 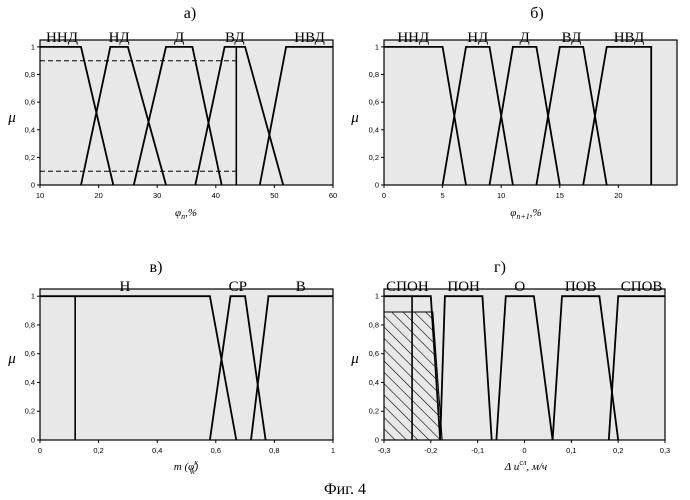 I want to click on figure-caption: Фиг. 4, so click(x=345, y=489).